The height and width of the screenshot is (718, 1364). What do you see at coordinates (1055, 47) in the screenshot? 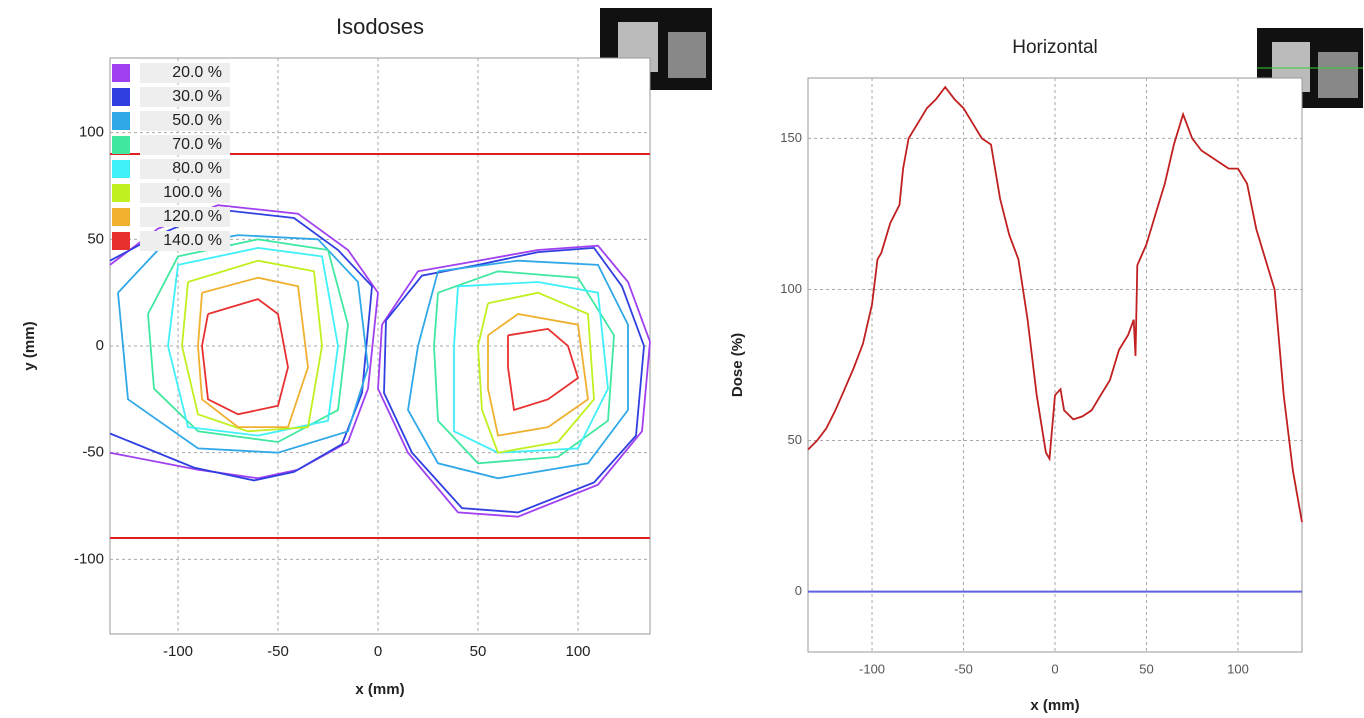
I see `chart-title: Horizontal` at bounding box center [1055, 47].